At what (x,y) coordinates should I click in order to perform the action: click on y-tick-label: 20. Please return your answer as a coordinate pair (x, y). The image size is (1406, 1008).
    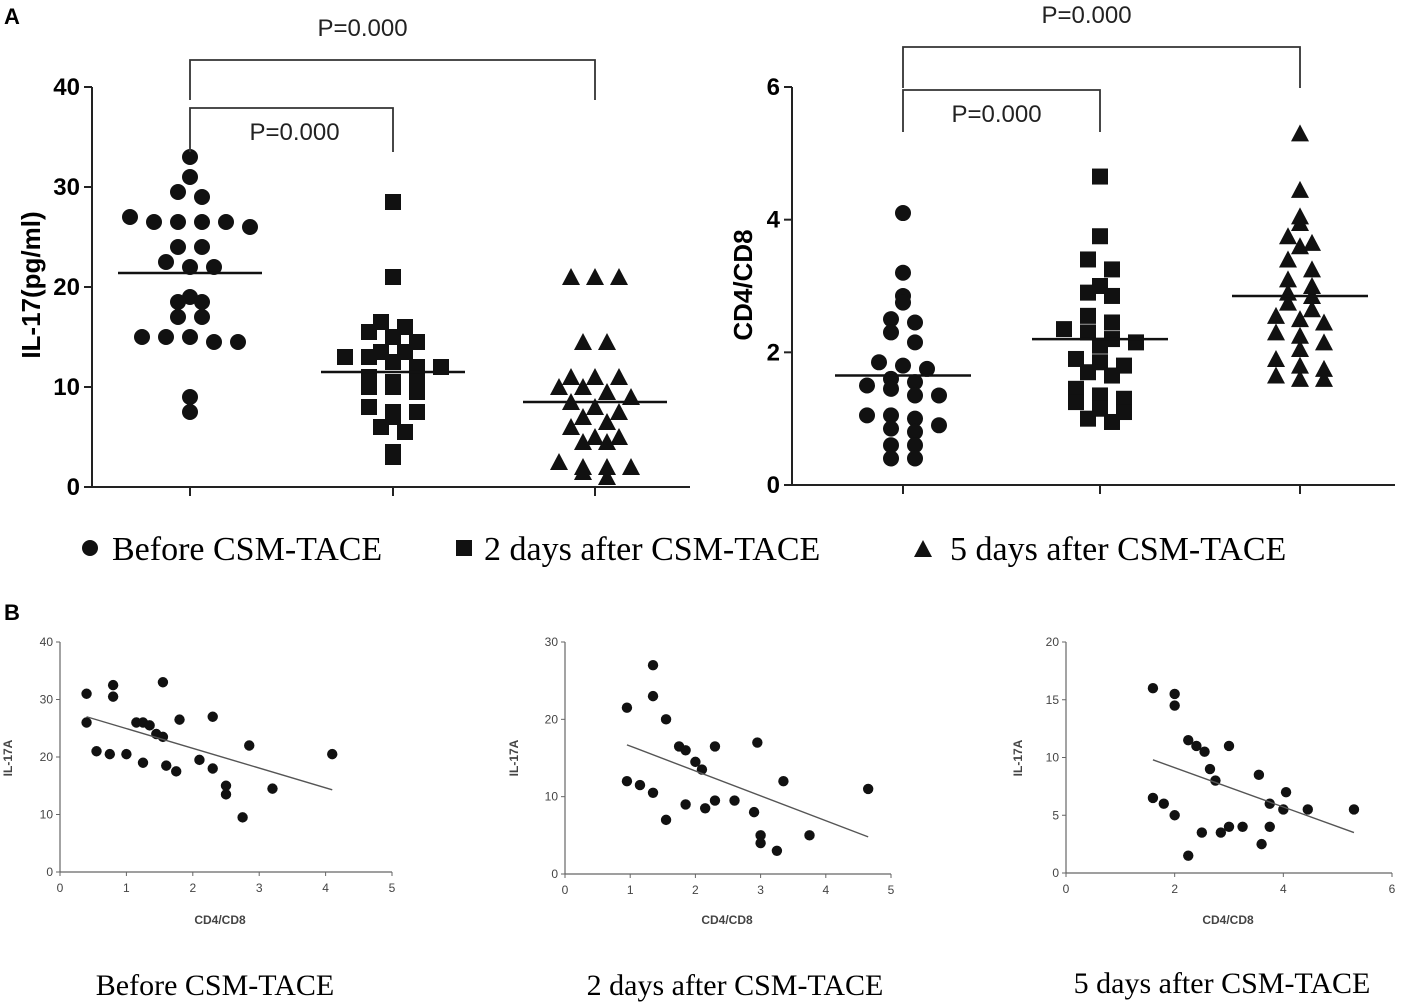
    Looking at the image, I should click on (1053, 642).